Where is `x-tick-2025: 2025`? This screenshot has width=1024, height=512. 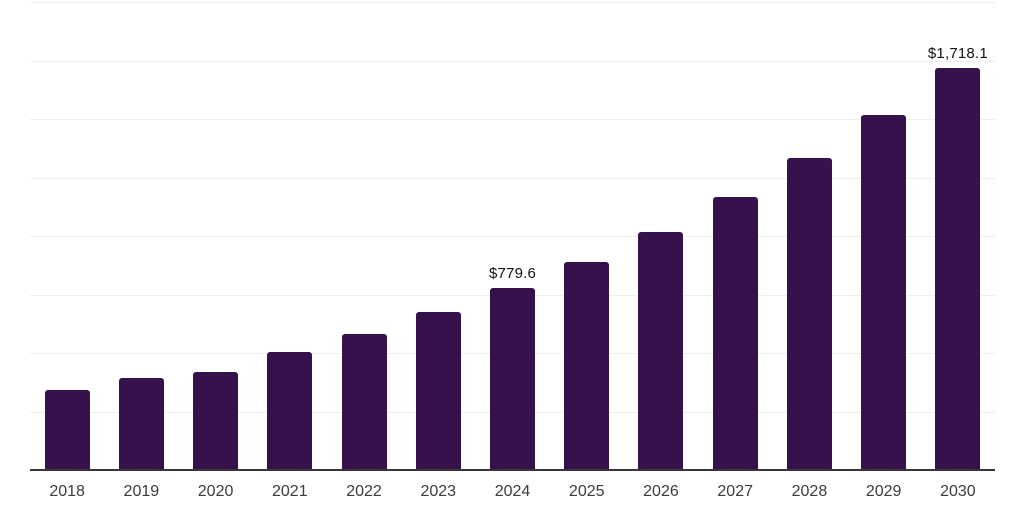
x-tick-2025: 2025 is located at coordinates (586, 491).